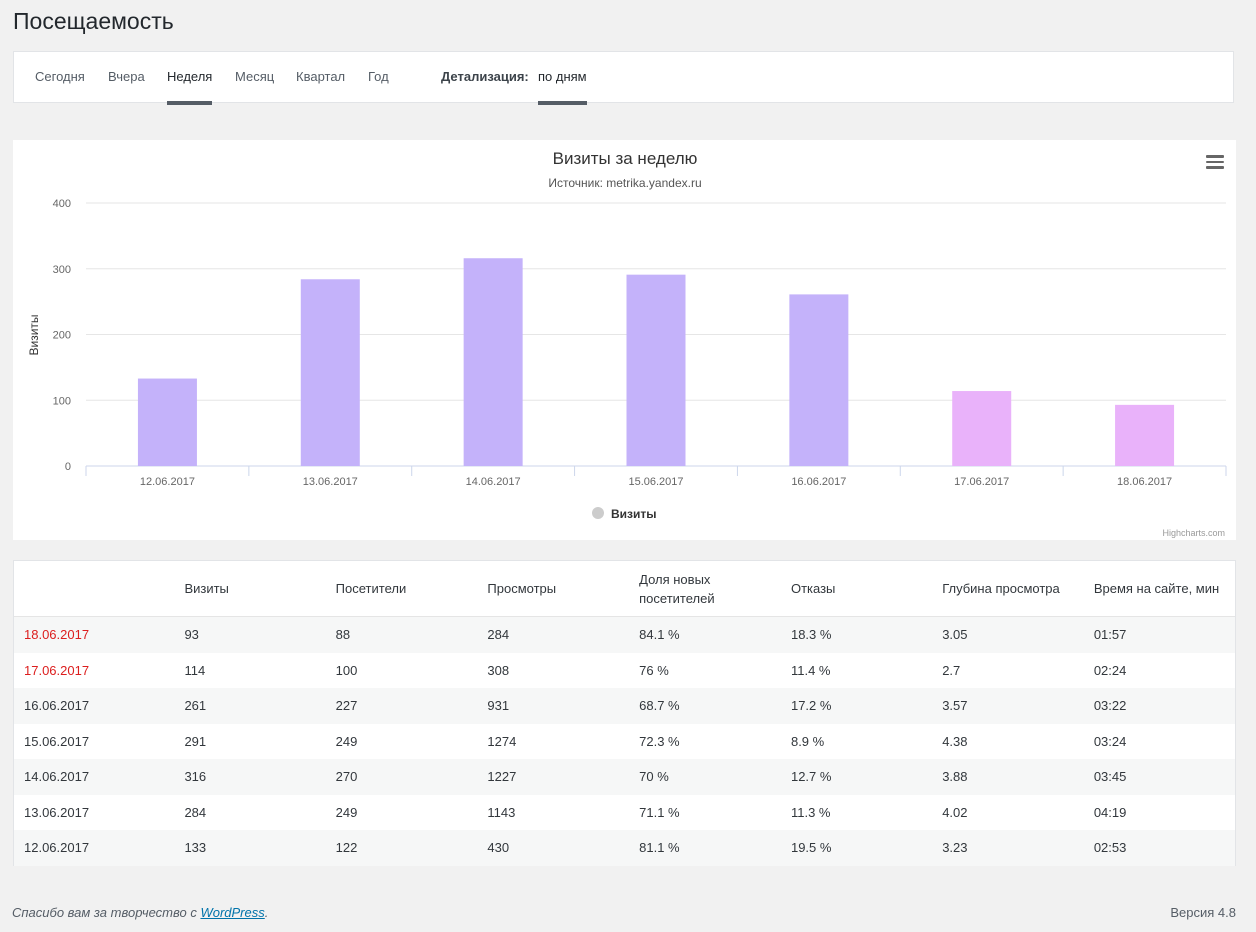 This screenshot has height=932, width=1256. I want to click on bar-17.06.2017, so click(982, 428).